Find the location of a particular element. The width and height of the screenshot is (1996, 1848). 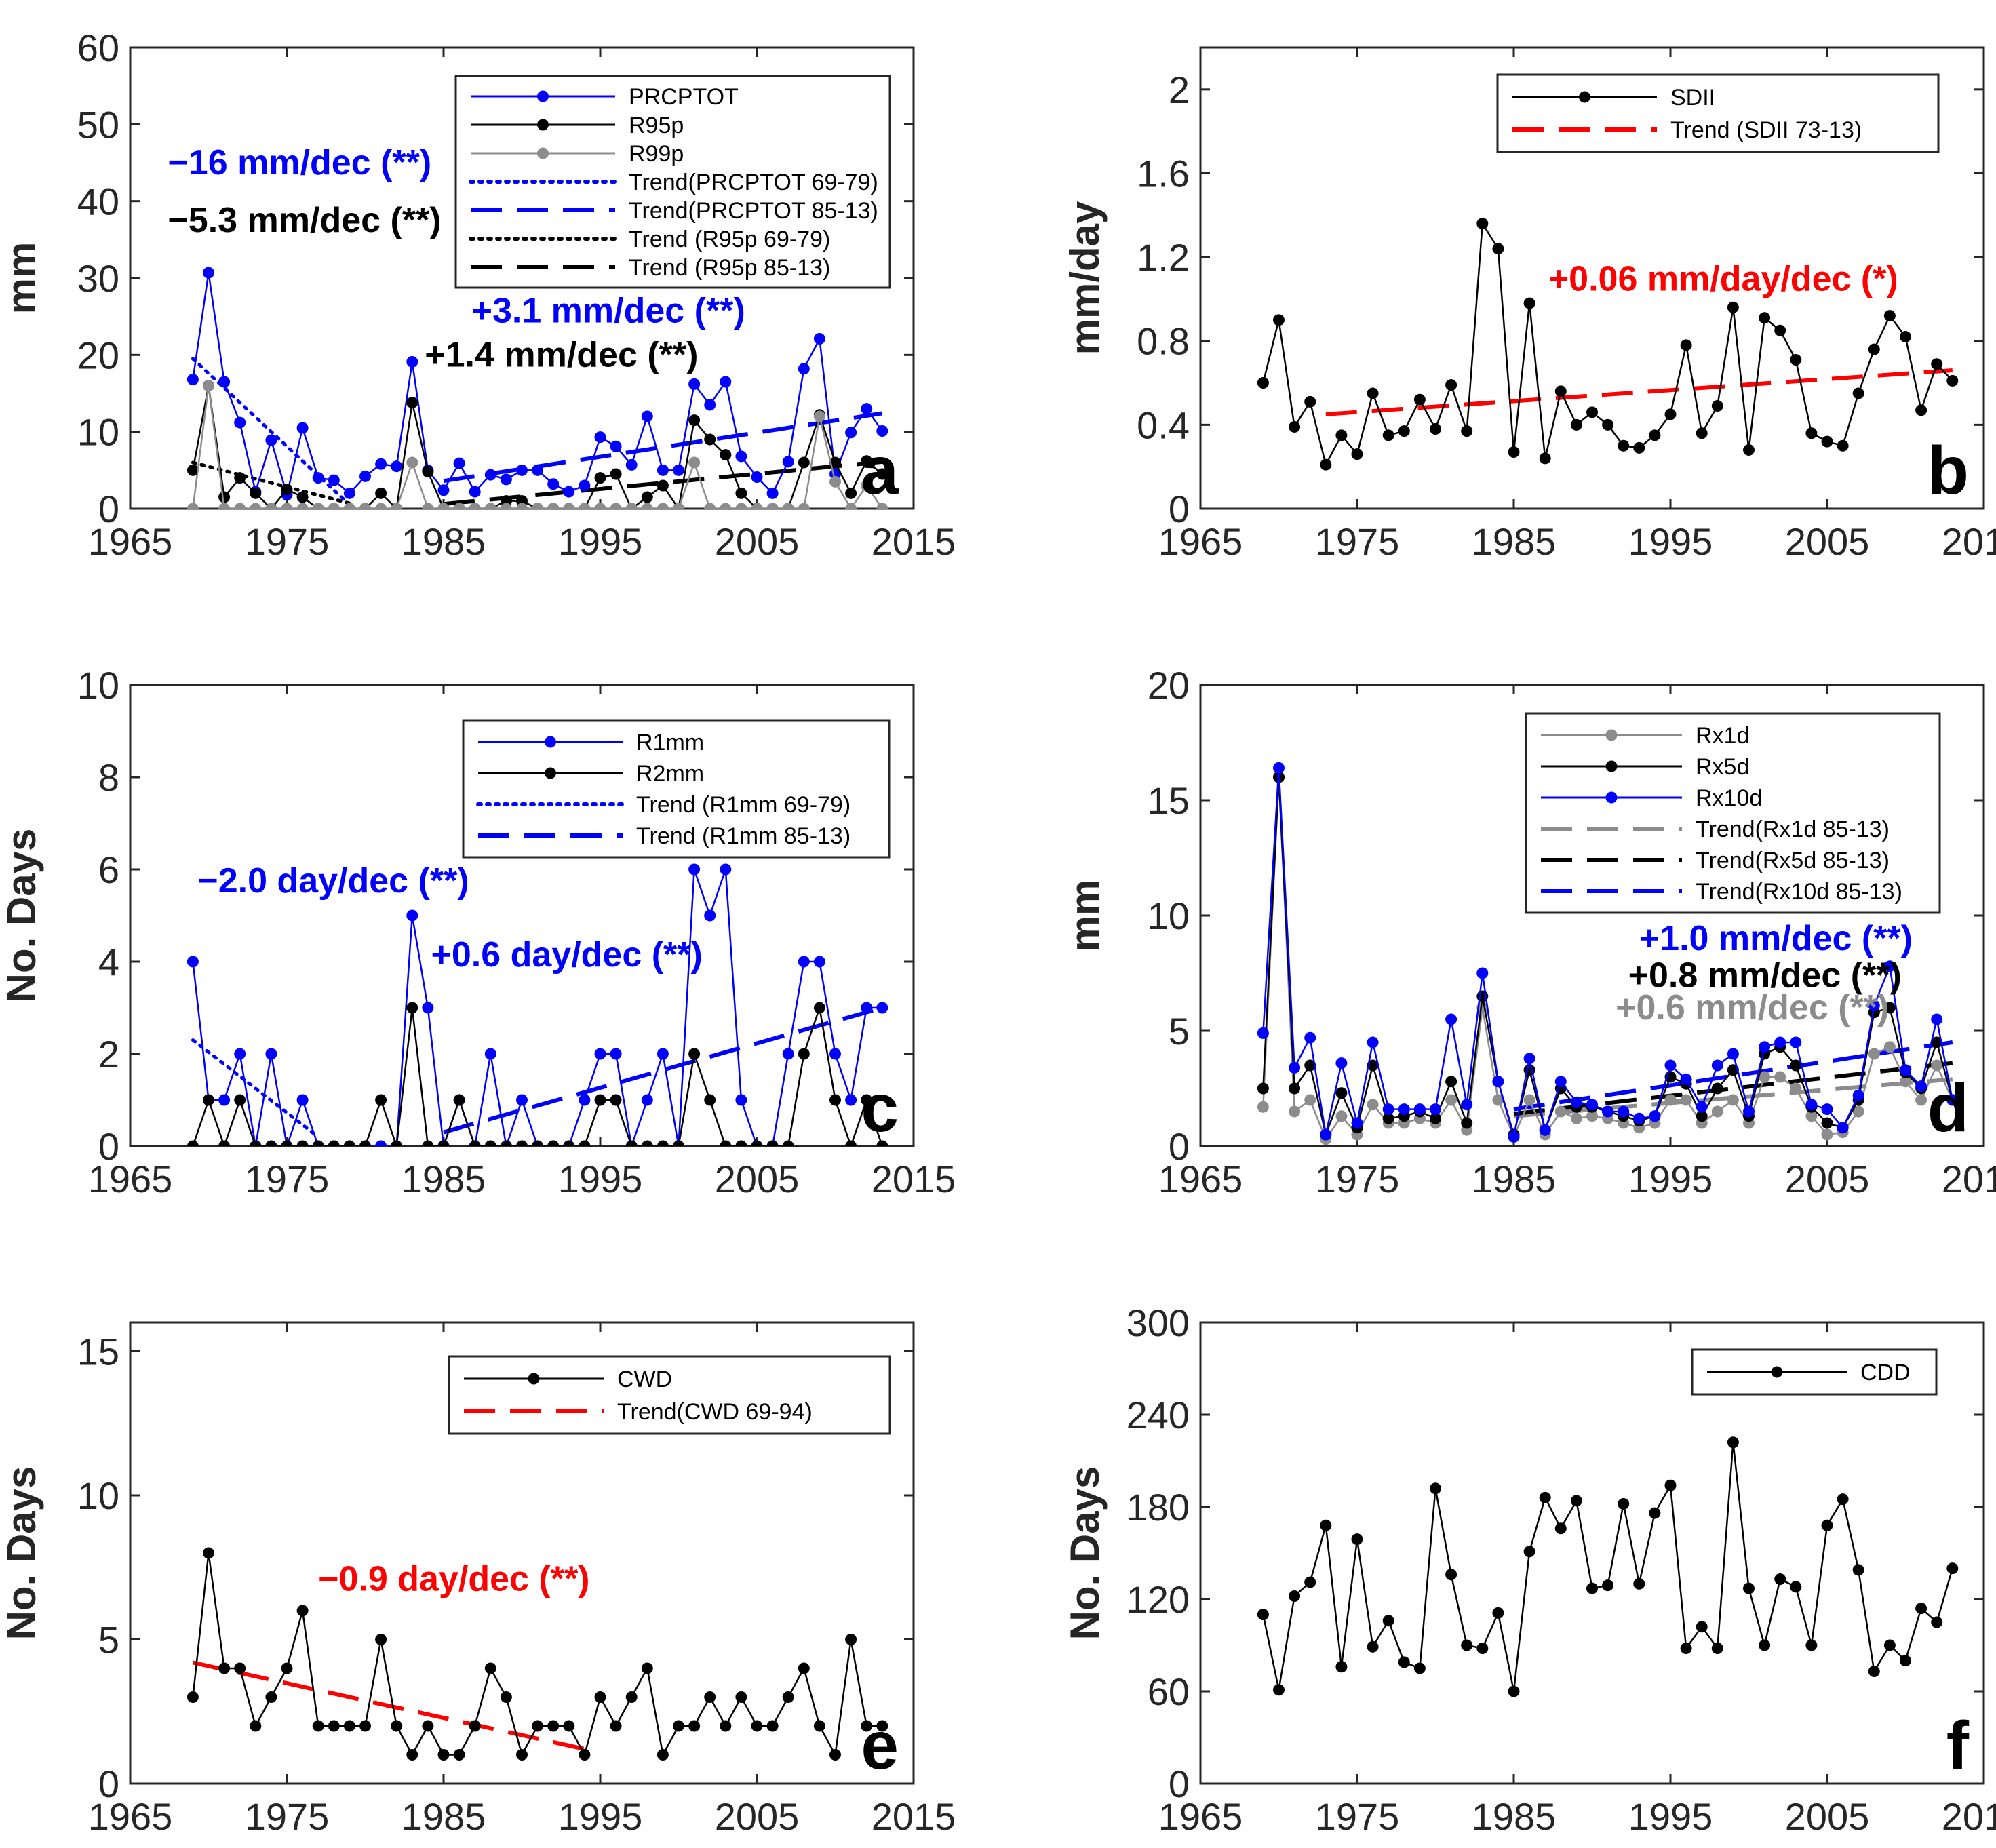

trend-line is located at coordinates (1733, 1097).